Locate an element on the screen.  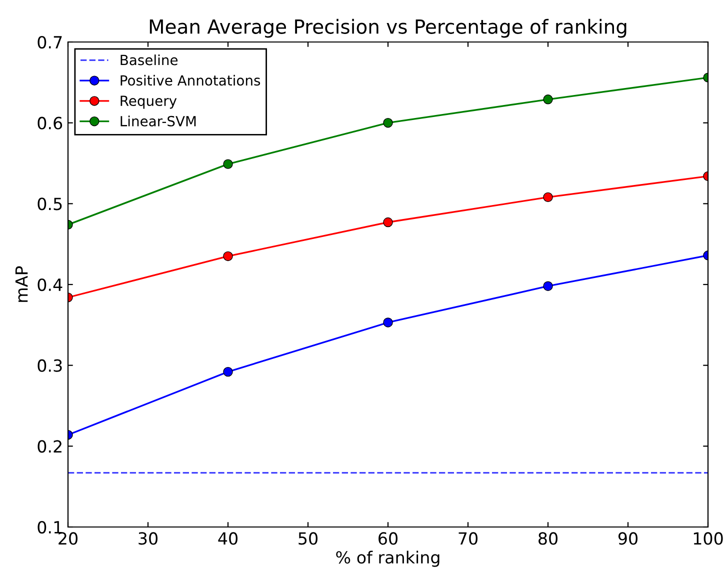
y-tick-label: 0.5 is located at coordinates (50, 204).